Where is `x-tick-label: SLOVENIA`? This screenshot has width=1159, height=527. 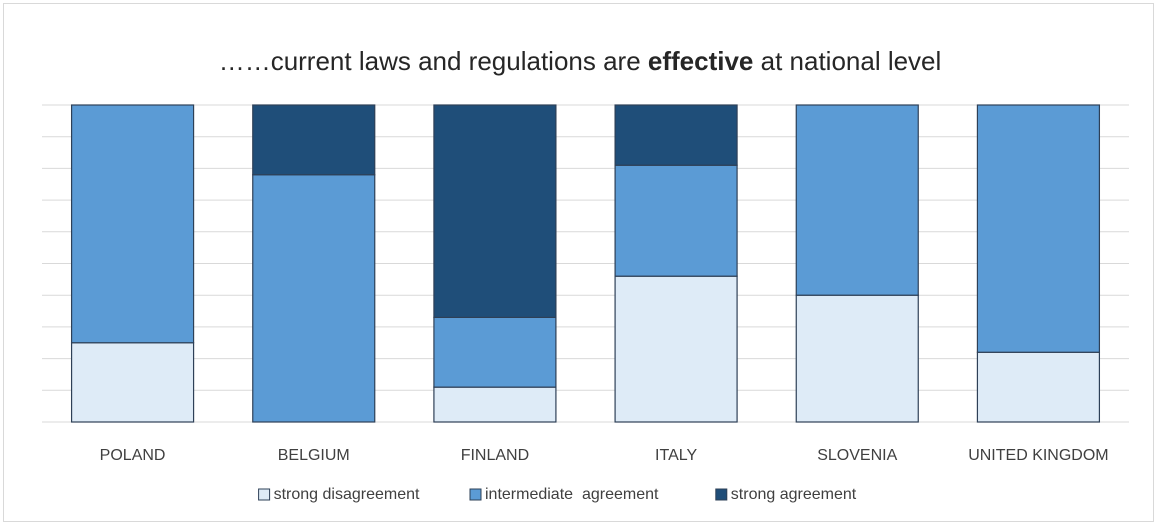 x-tick-label: SLOVENIA is located at coordinates (857, 455).